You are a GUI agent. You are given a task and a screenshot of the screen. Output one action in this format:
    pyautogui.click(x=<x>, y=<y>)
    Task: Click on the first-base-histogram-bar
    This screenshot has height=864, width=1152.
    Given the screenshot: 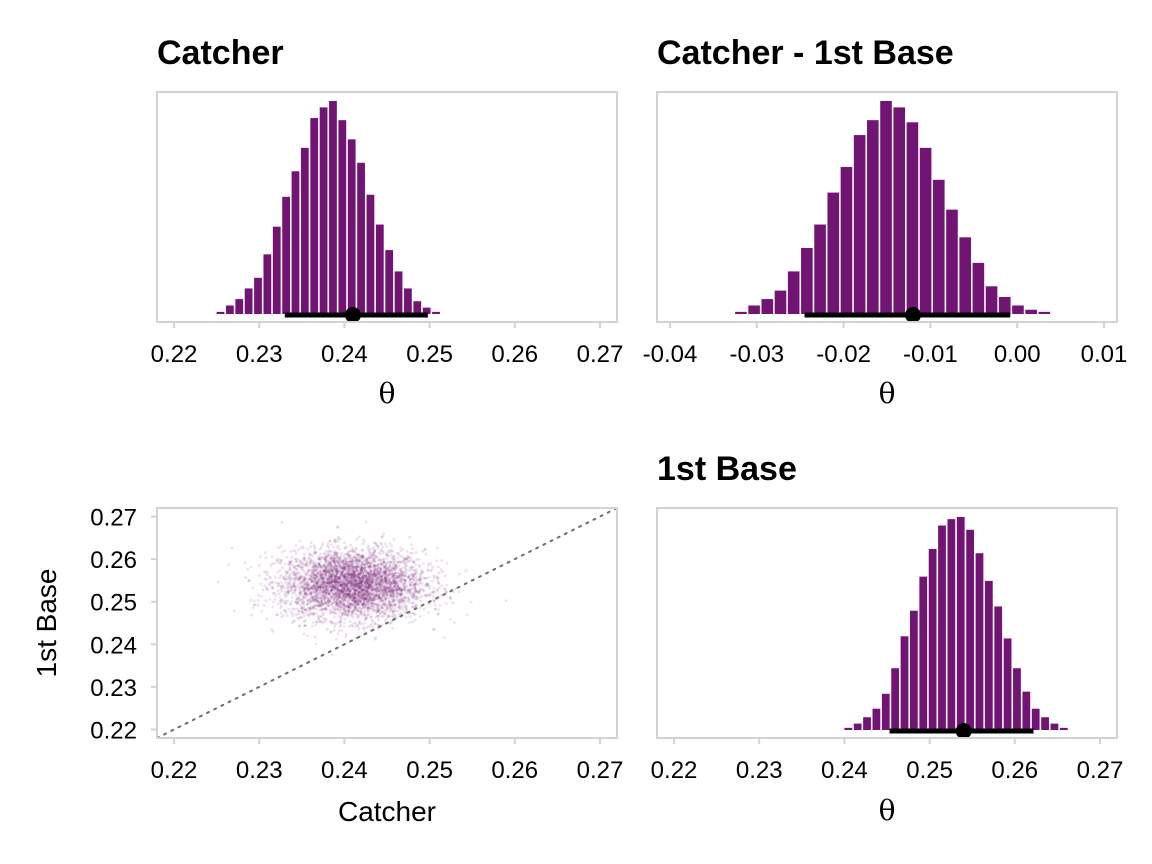 What is the action you would take?
    pyautogui.click(x=904, y=683)
    